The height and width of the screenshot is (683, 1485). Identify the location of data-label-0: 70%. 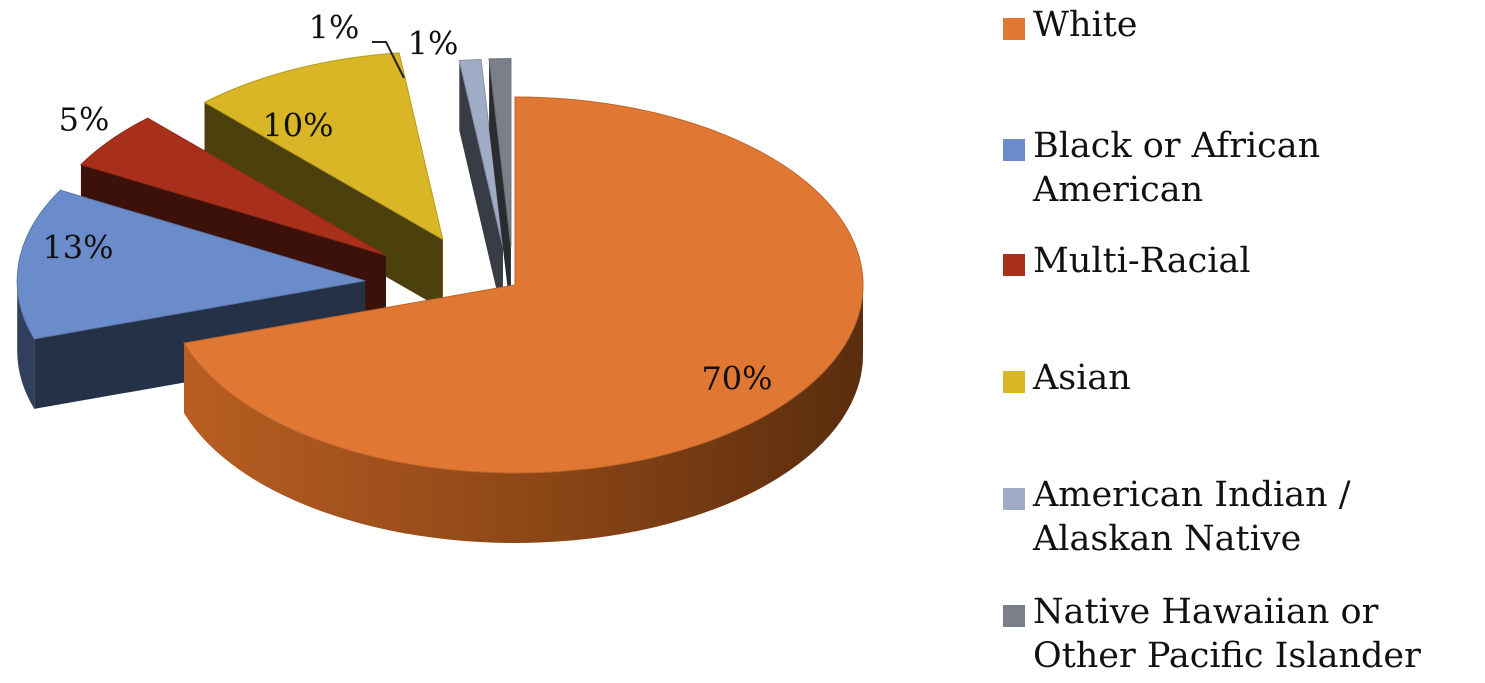
(736, 379).